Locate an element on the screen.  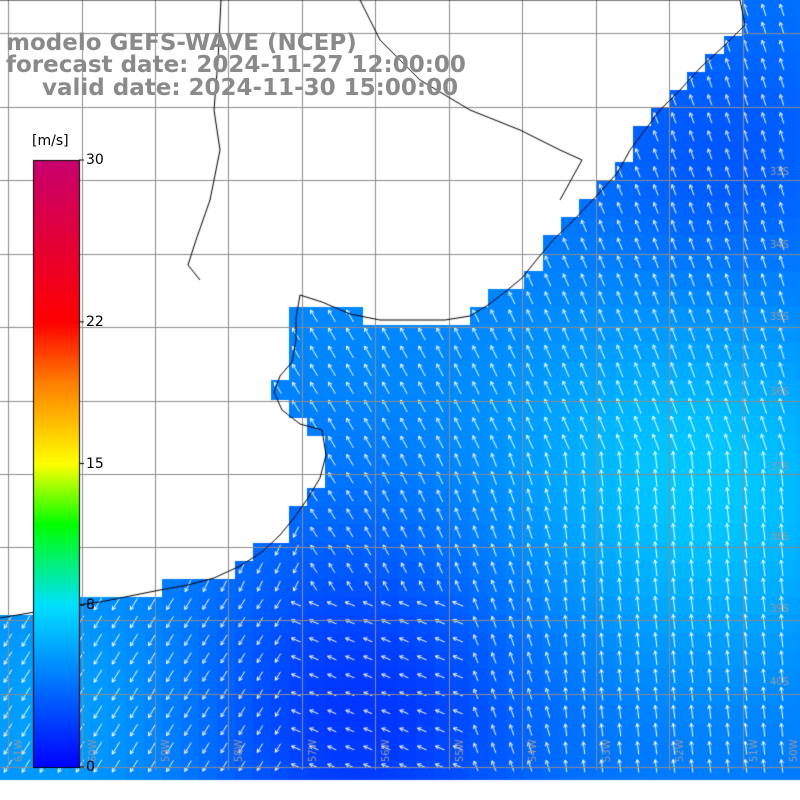
colorbar-tick-label: 22 is located at coordinates (95, 321).